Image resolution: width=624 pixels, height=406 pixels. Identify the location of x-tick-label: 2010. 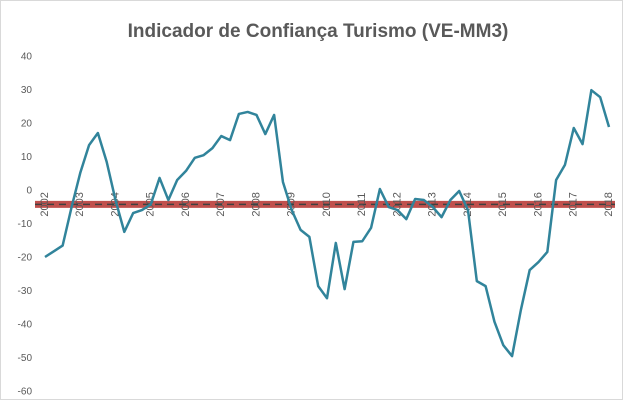
(327, 204).